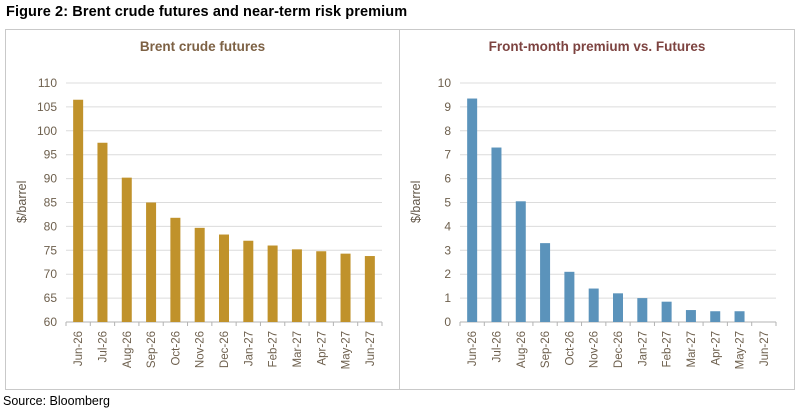  What do you see at coordinates (51, 322) in the screenshot?
I see `y-tick-label: 60` at bounding box center [51, 322].